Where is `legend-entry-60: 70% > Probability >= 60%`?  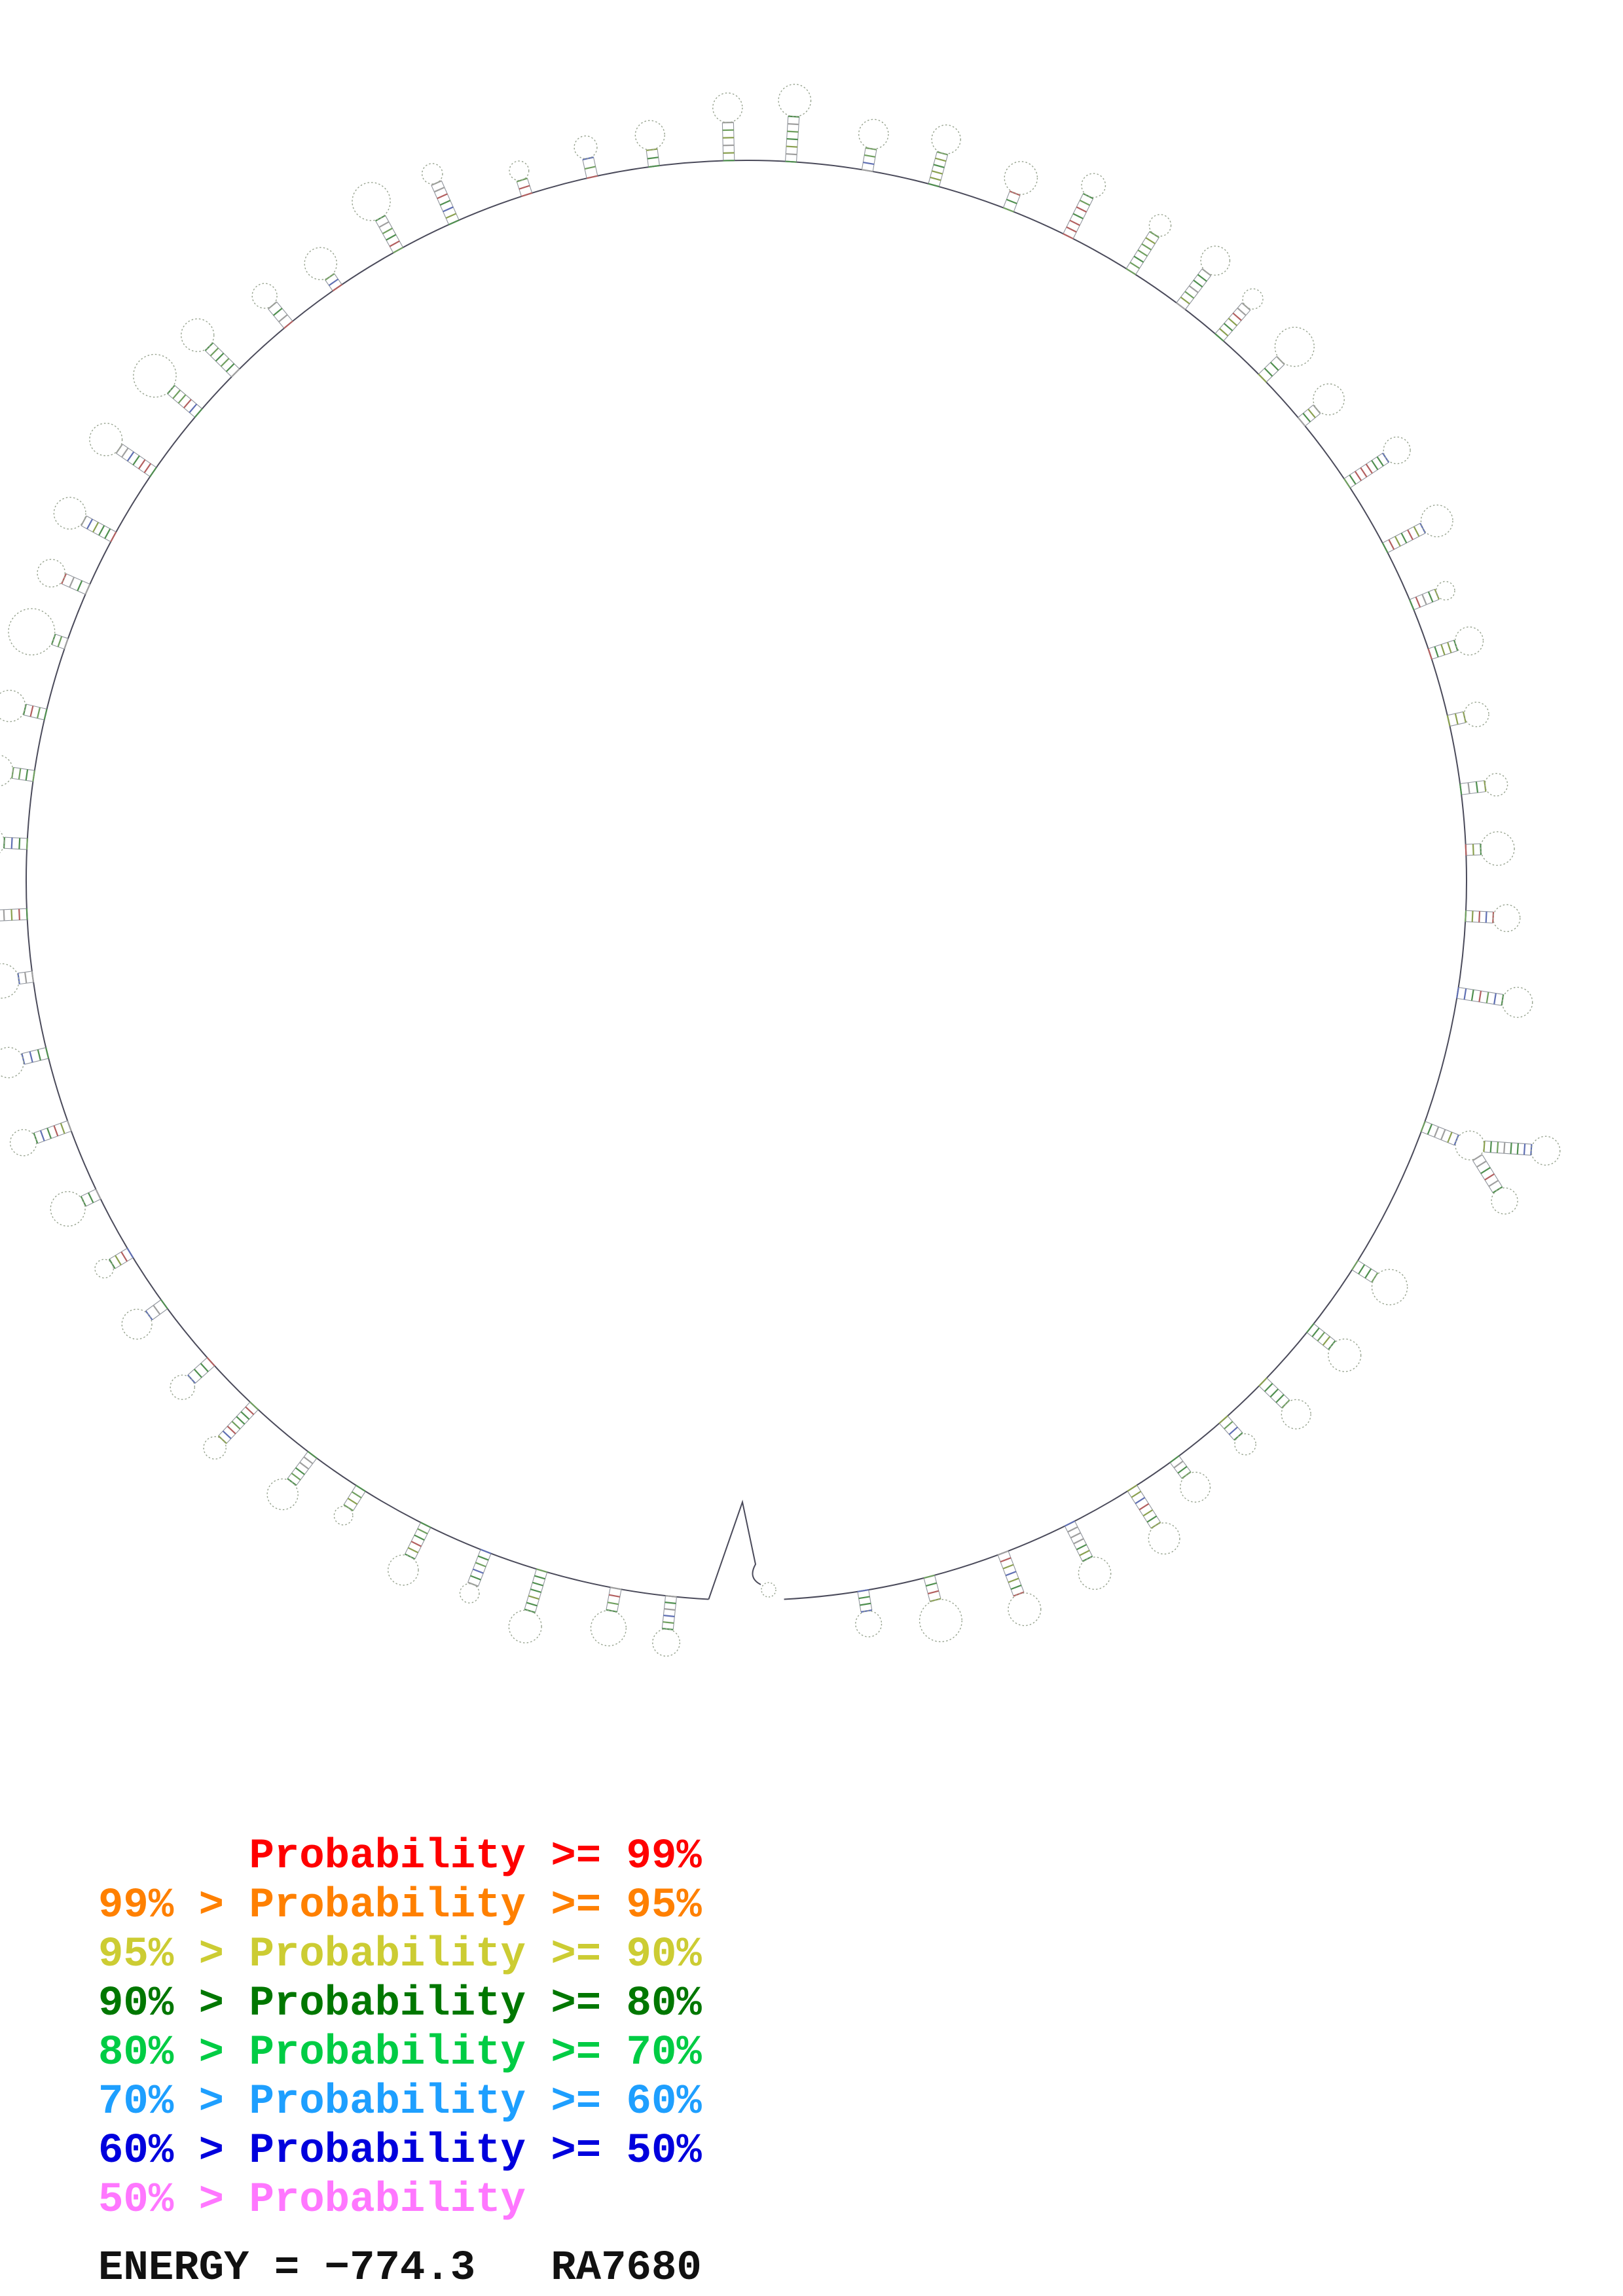
legend-entry-60: 70% > Probability >= 60% is located at coordinates (400, 2102).